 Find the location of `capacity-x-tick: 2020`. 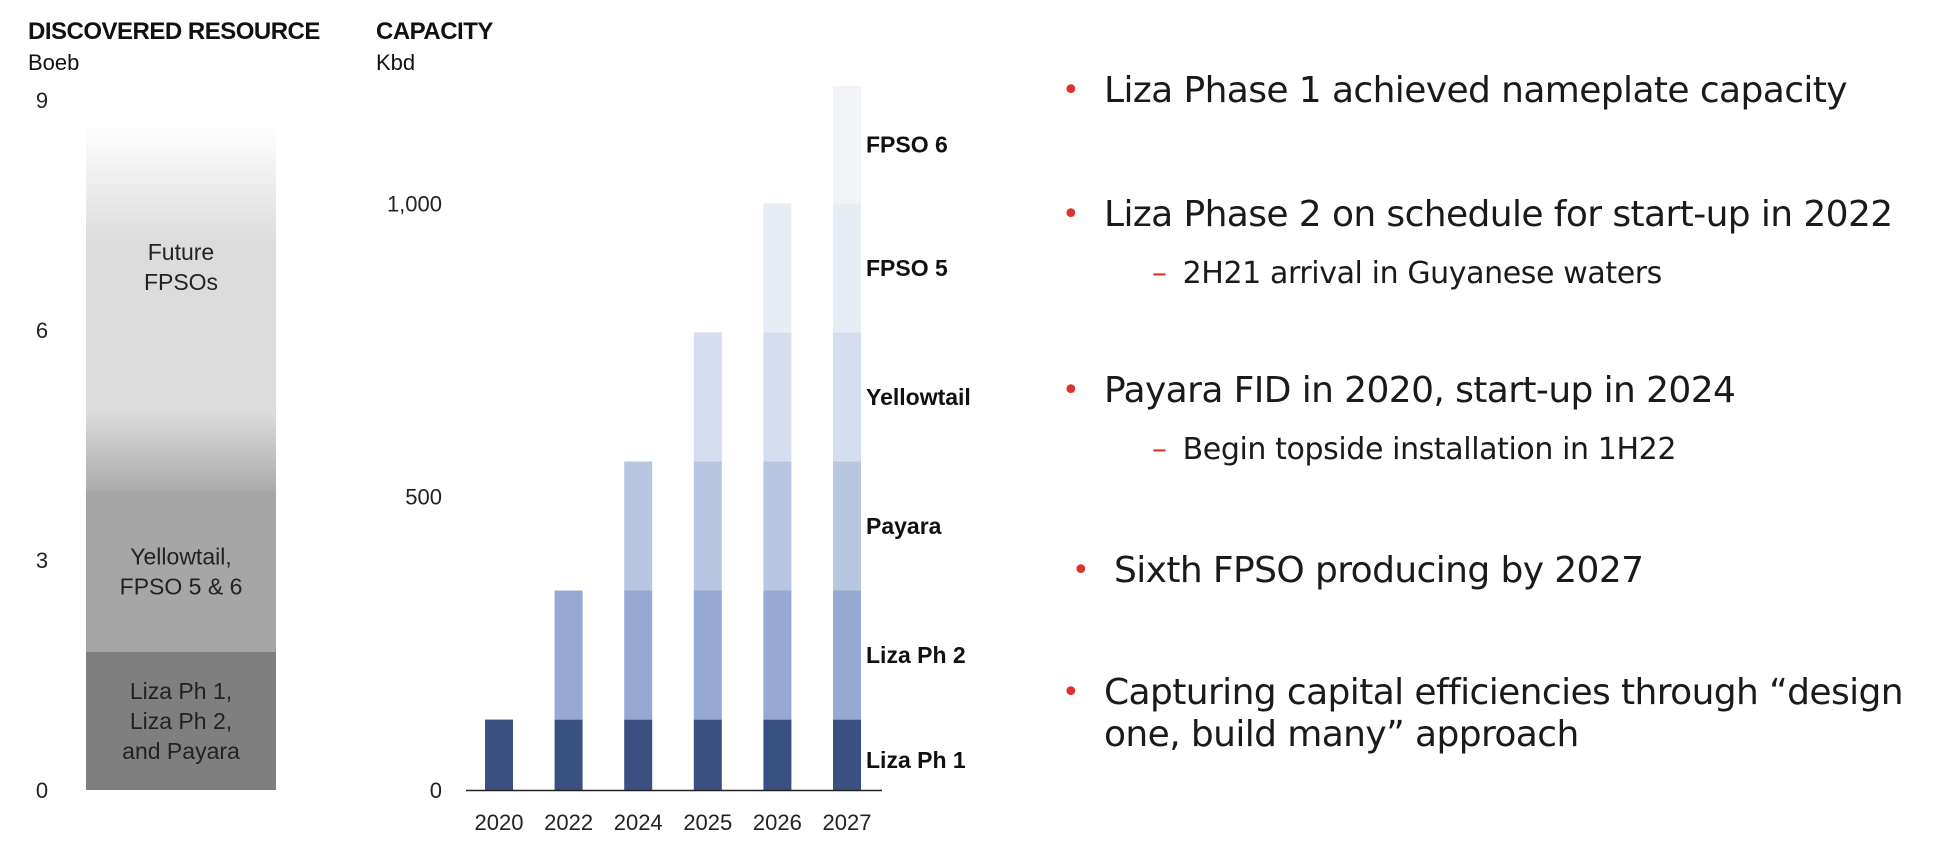

capacity-x-tick: 2020 is located at coordinates (499, 822).